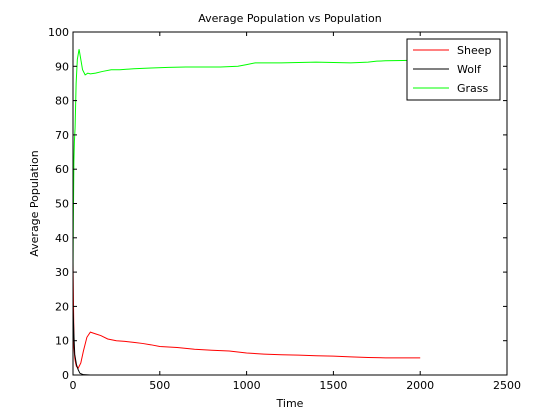 The image size is (560, 420). Describe the element at coordinates (62, 238) in the screenshot. I see `y-tick-label: 40` at that location.